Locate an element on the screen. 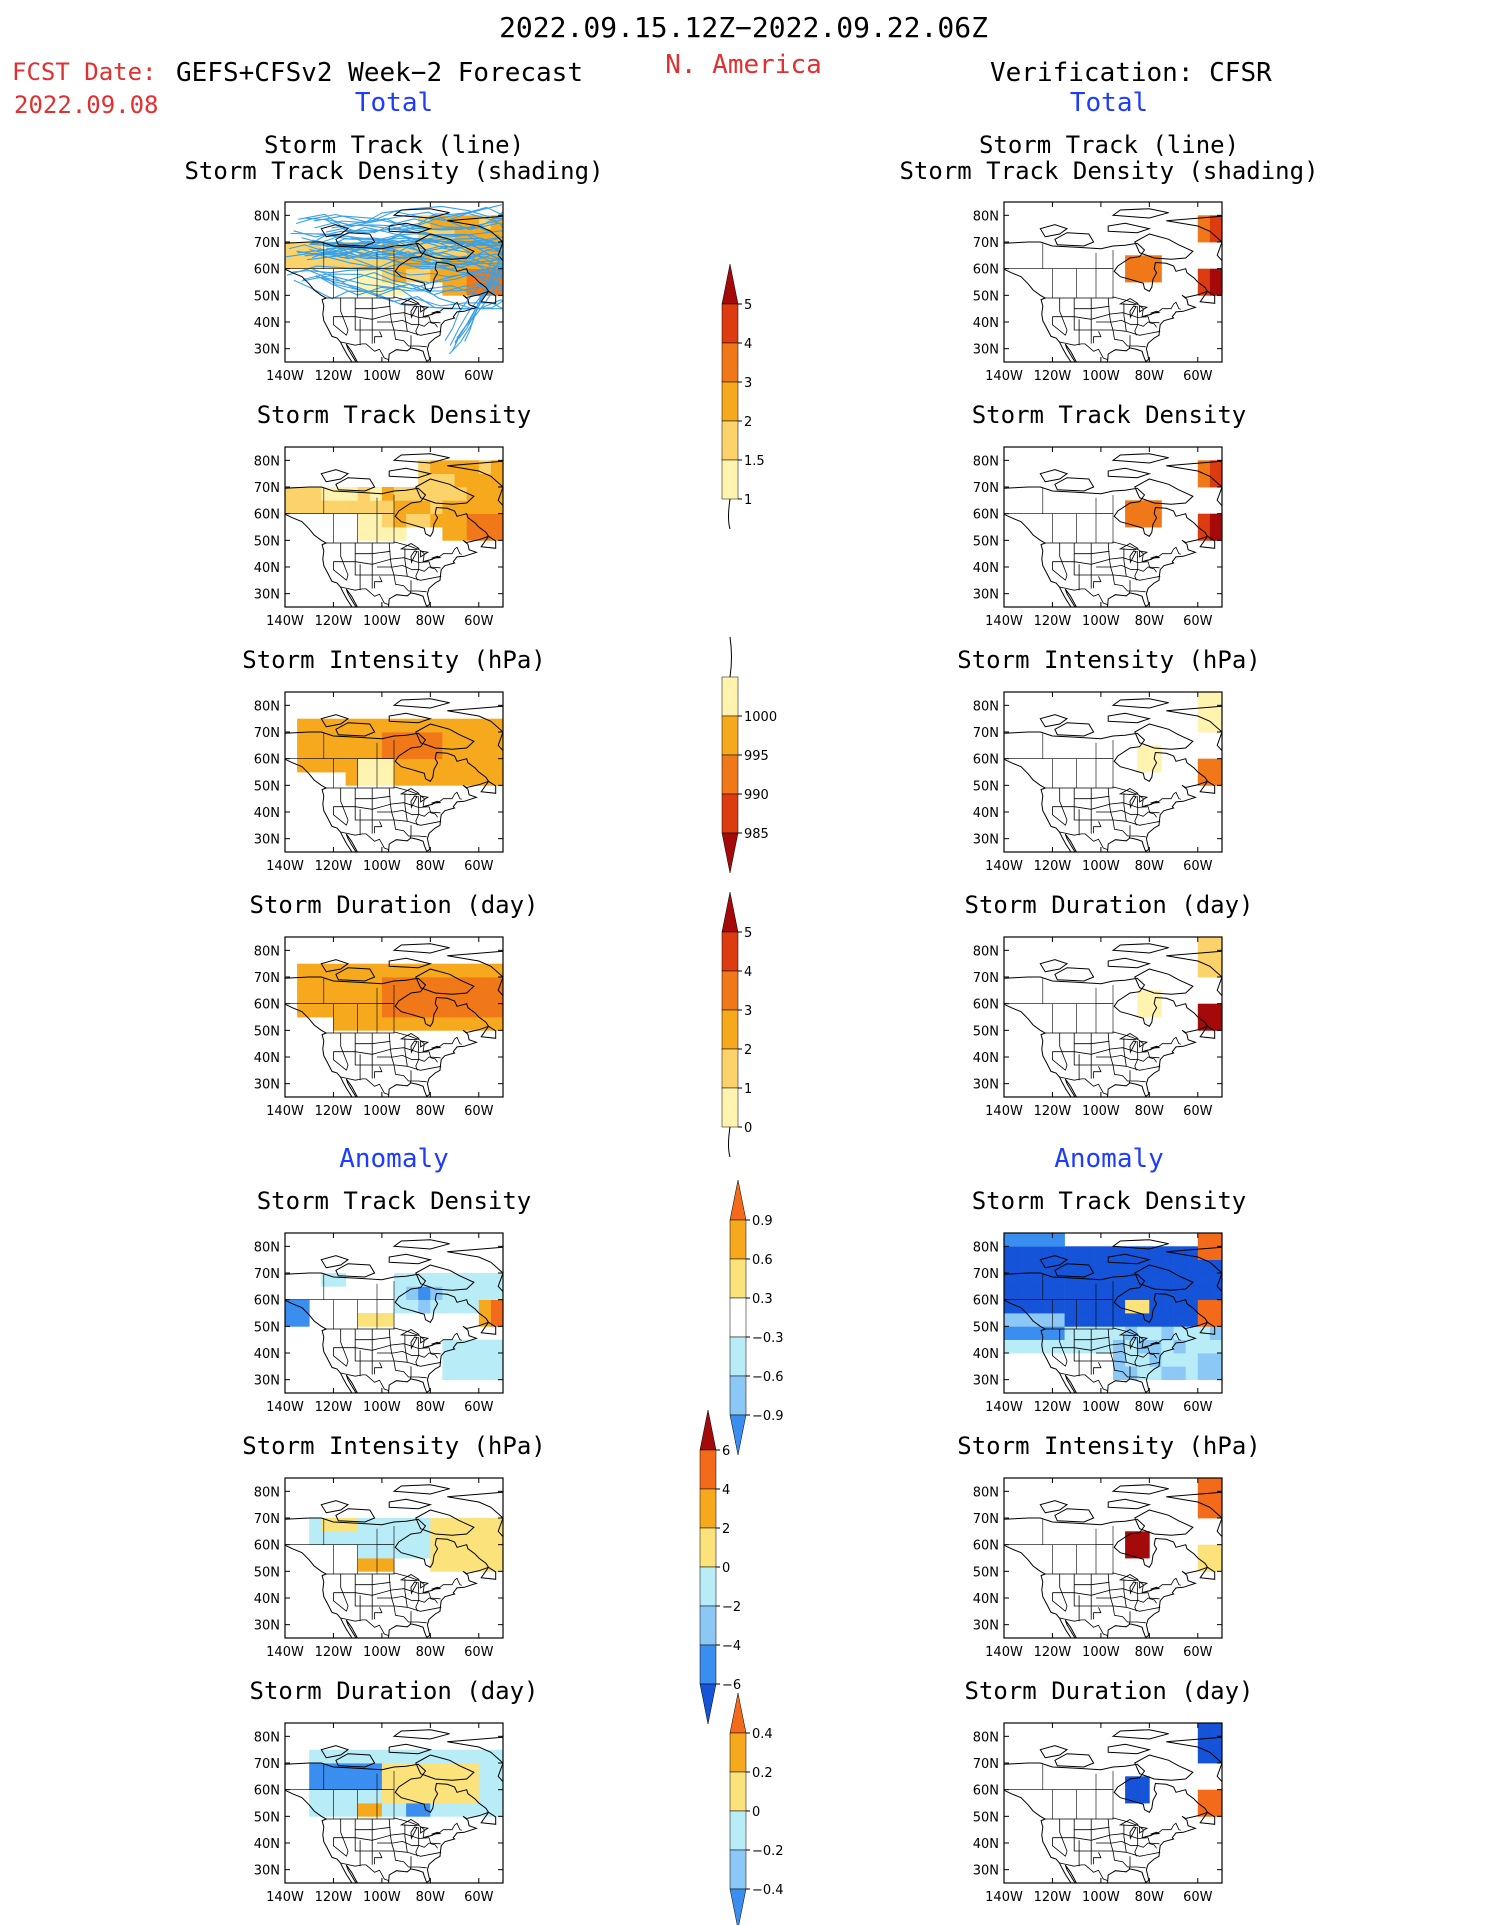 The width and height of the screenshot is (1487, 1925). panel-title-duration-right: Storm Duration (day) is located at coordinates (1109, 905).